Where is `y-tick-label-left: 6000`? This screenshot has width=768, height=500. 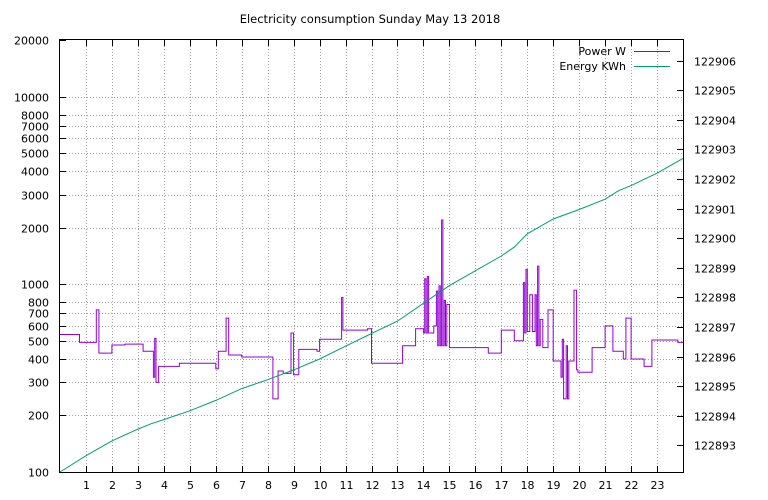 y-tick-label-left: 6000 is located at coordinates (35, 139).